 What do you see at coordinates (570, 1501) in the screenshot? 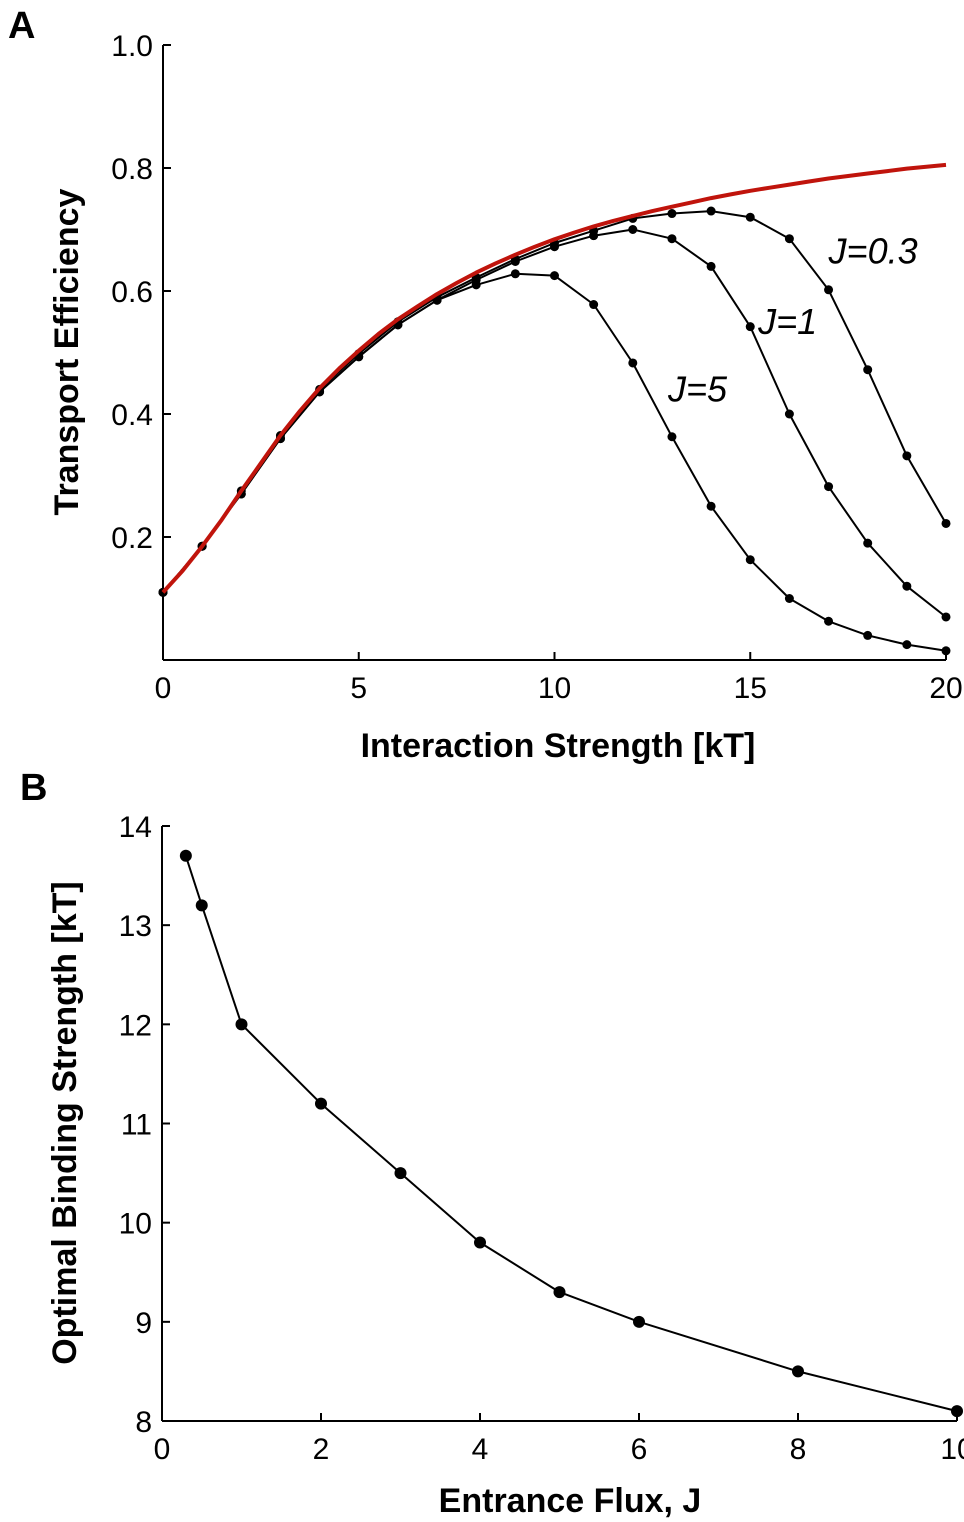
I see `panel-b-x-axis-label: Entrance Flux, J` at bounding box center [570, 1501].